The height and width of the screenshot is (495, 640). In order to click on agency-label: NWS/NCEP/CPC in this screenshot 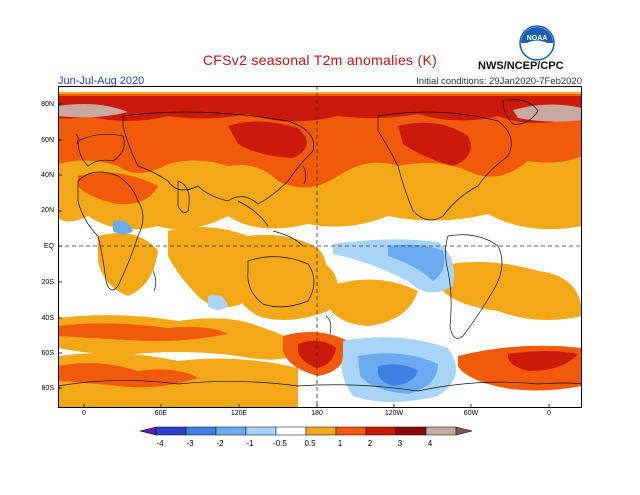, I will do `click(521, 66)`.